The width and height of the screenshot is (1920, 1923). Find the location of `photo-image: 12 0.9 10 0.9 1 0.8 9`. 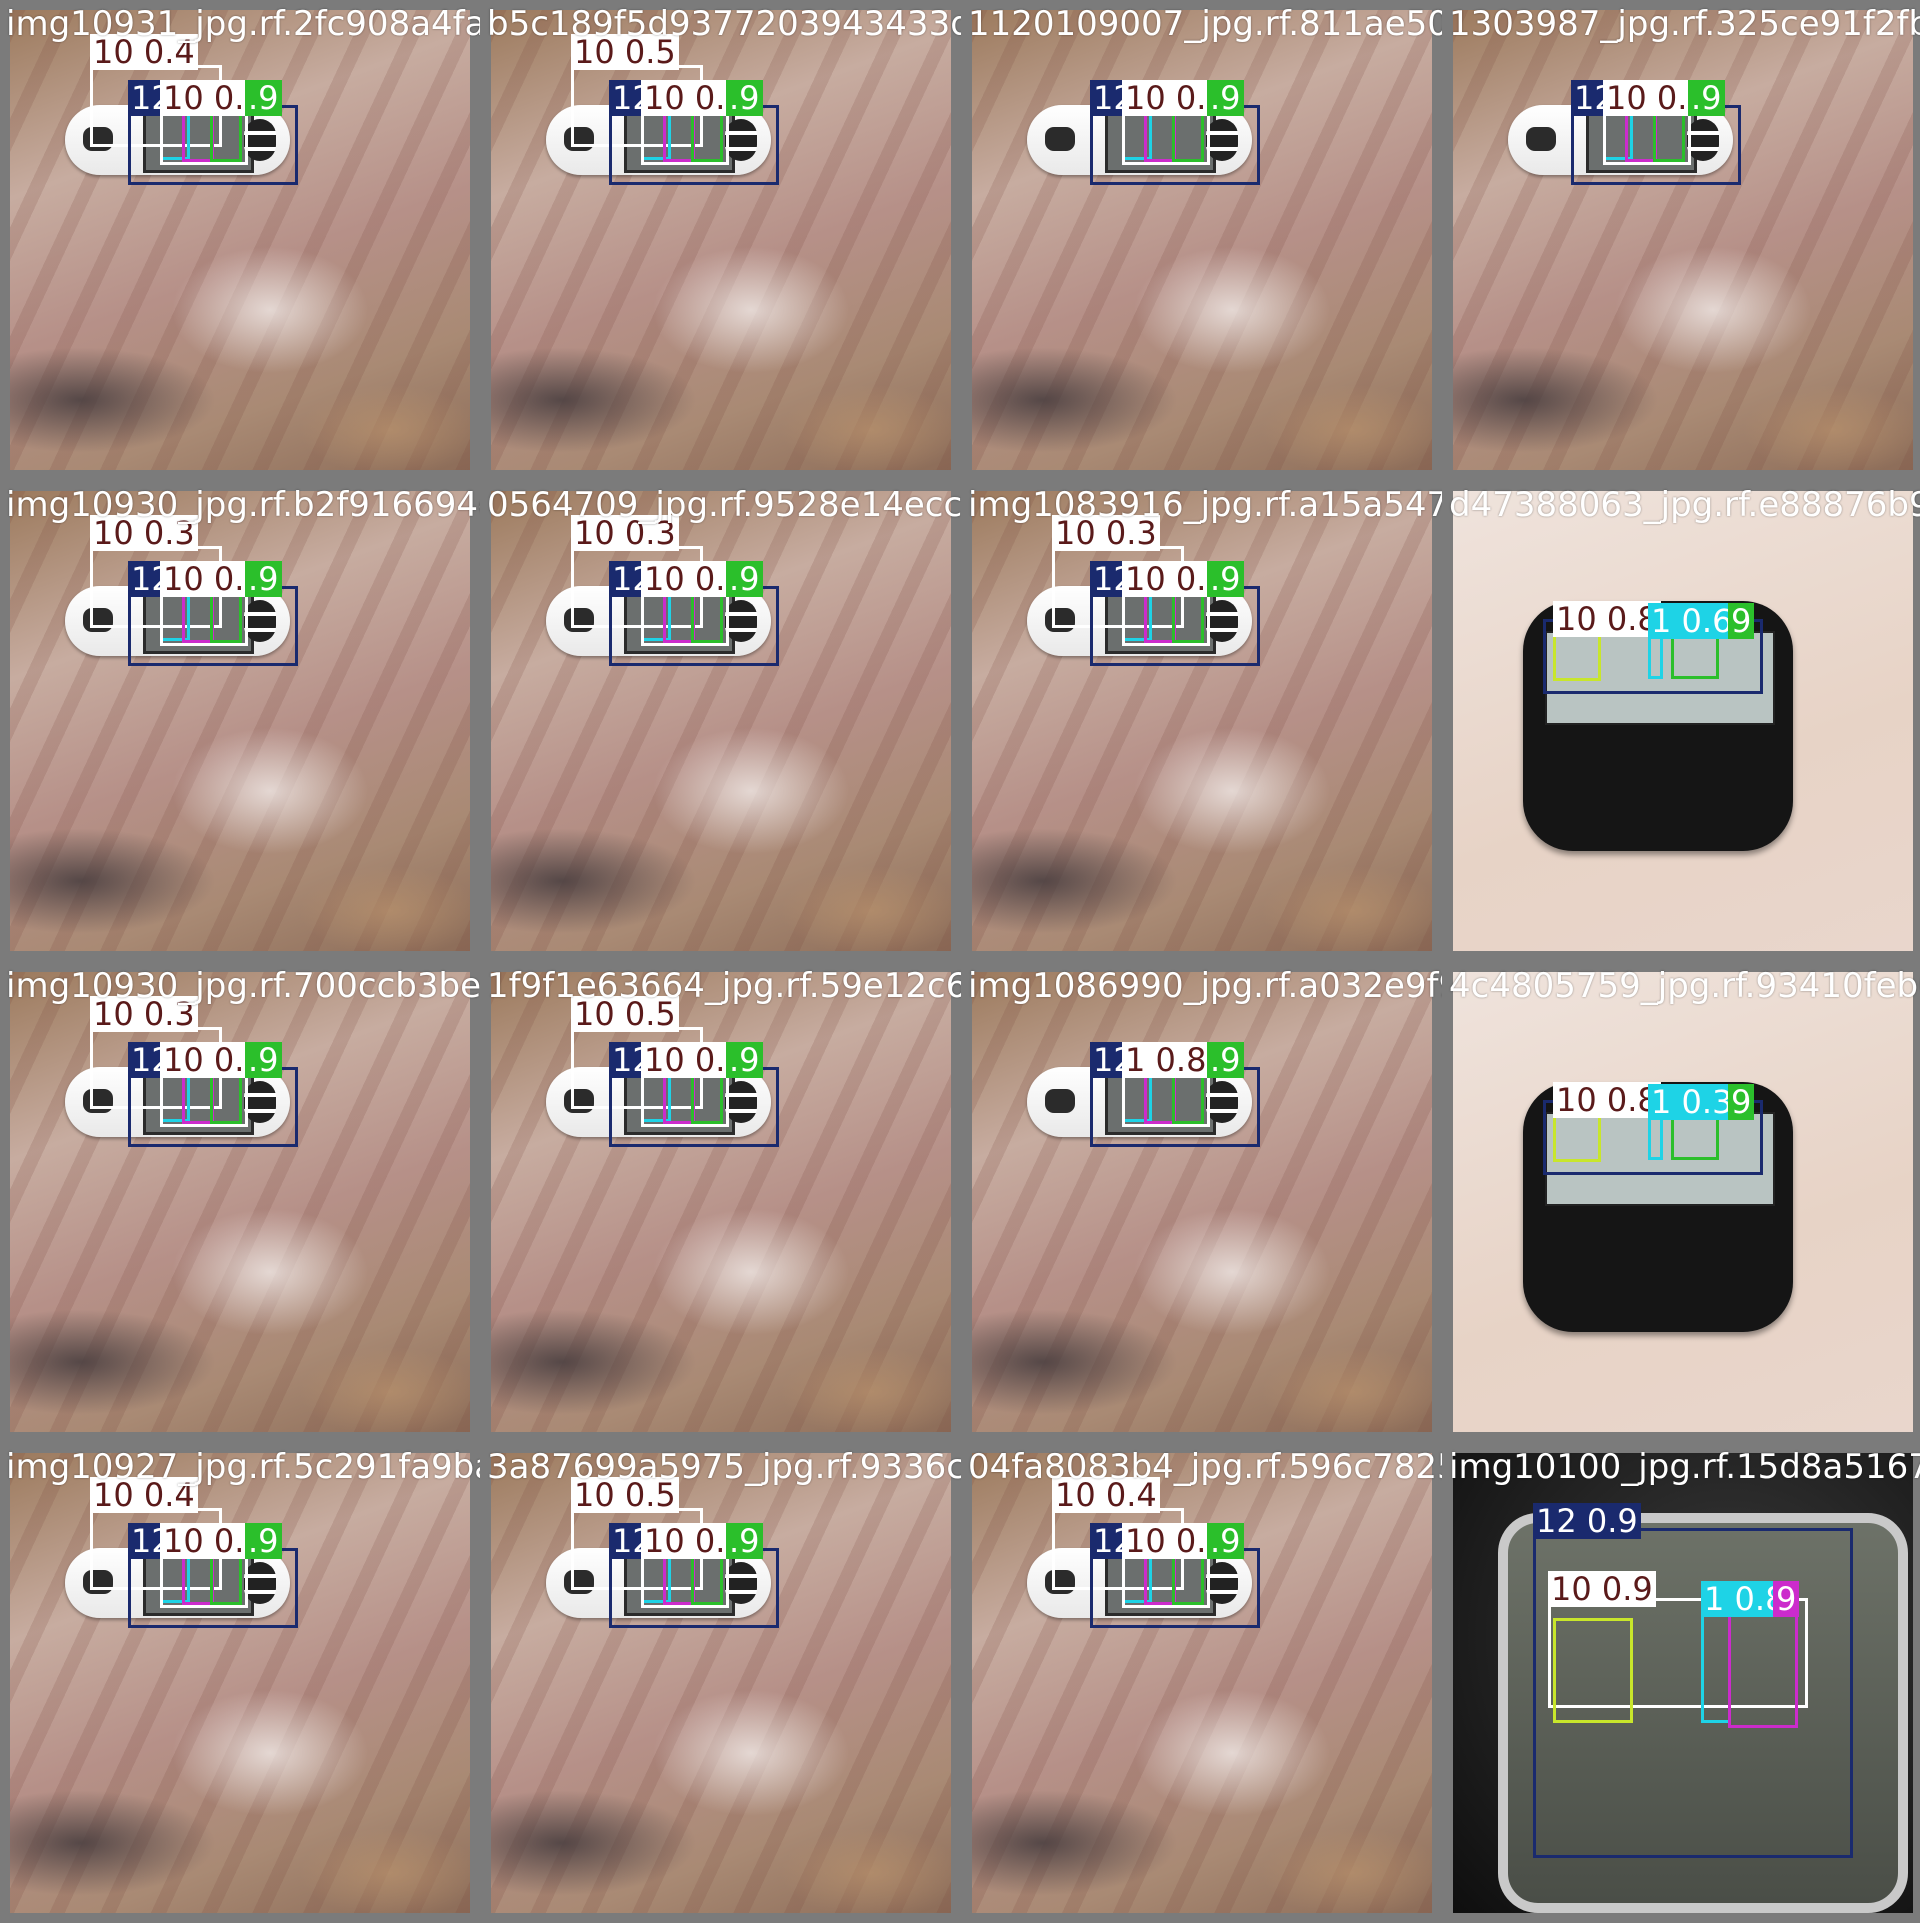

photo-image: 12 0.9 10 0.9 1 0.8 9 is located at coordinates (1683, 1683).